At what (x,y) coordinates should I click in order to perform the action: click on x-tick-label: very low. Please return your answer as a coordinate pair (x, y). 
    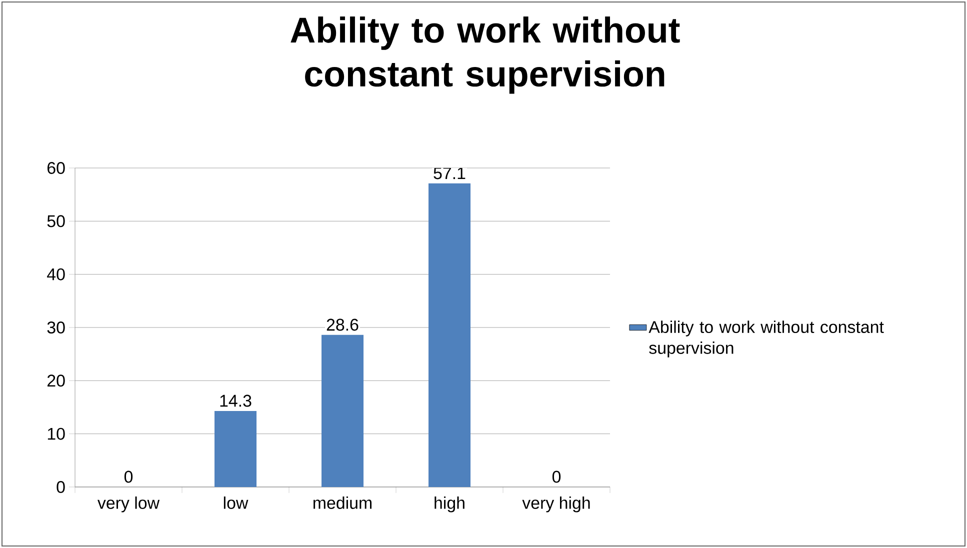
    Looking at the image, I should click on (129, 504).